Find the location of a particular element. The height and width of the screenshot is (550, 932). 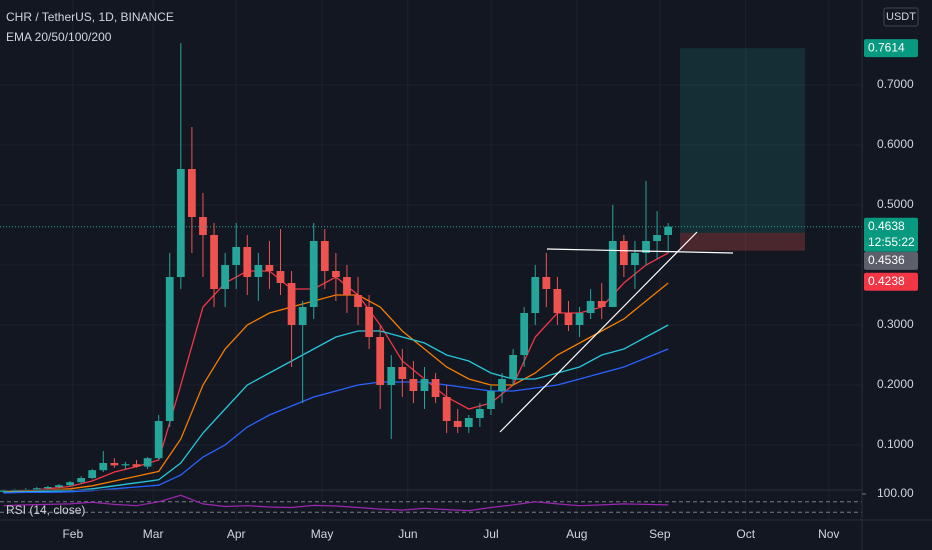

stop-badge is located at coordinates (891, 281).